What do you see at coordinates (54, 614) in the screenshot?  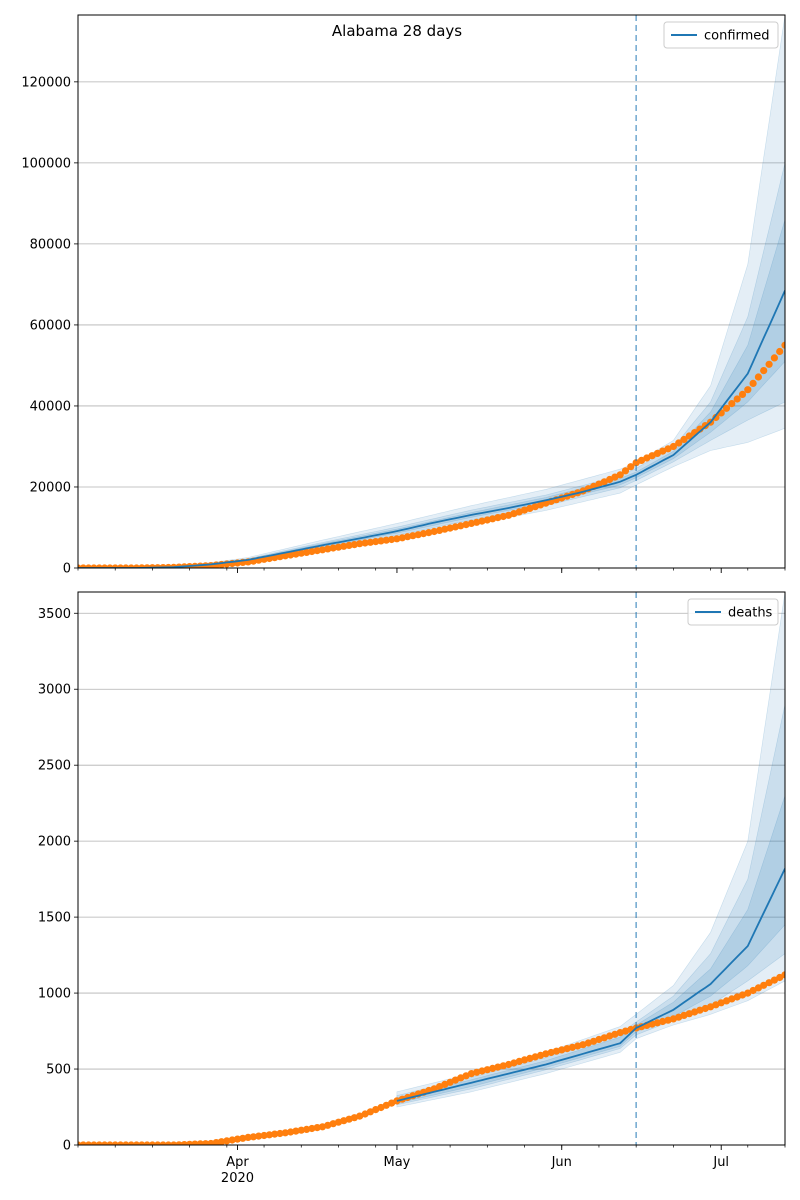 I see `y-tick-label: 3500` at bounding box center [54, 614].